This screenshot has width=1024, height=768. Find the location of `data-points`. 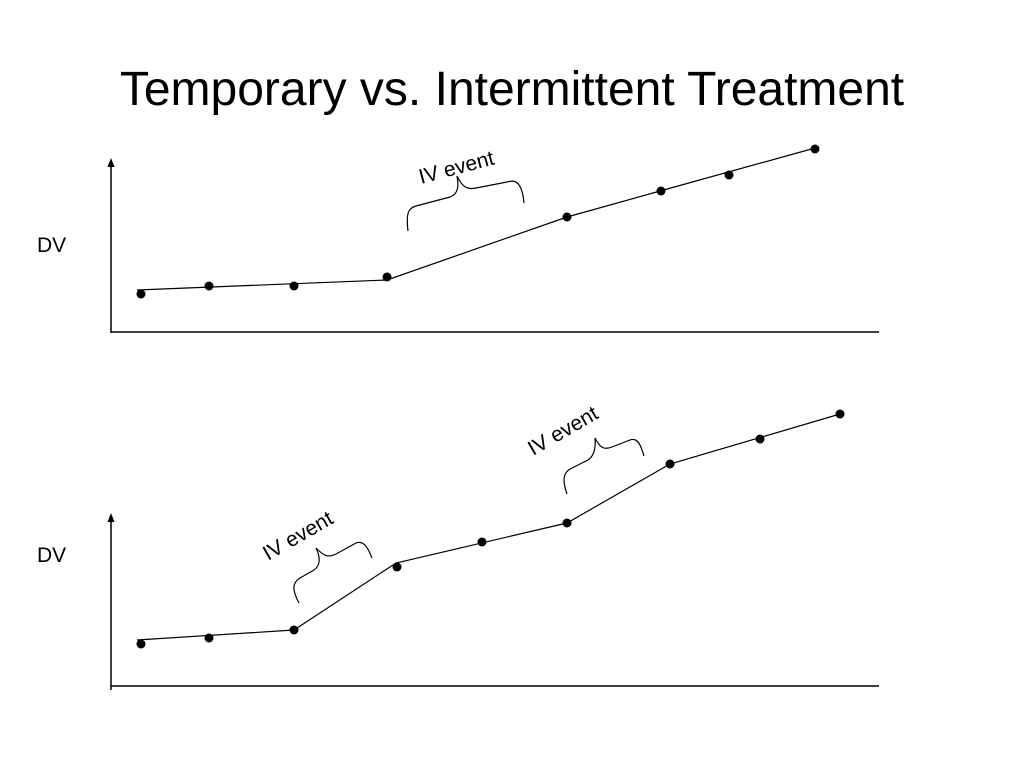

data-points is located at coordinates (478, 221).